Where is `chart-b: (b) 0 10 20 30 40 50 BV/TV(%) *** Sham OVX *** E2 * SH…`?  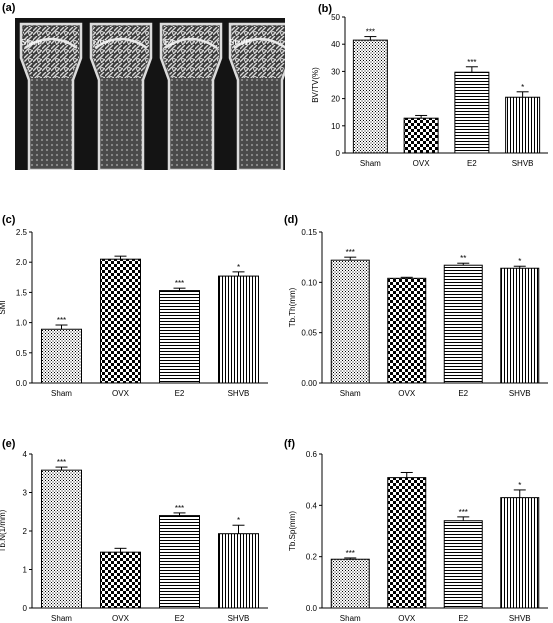
chart-b: (b) 0 10 20 30 40 50 BV/TV(%) *** Sham OVX *** E2 * SH… is located at coordinates (429, 85).